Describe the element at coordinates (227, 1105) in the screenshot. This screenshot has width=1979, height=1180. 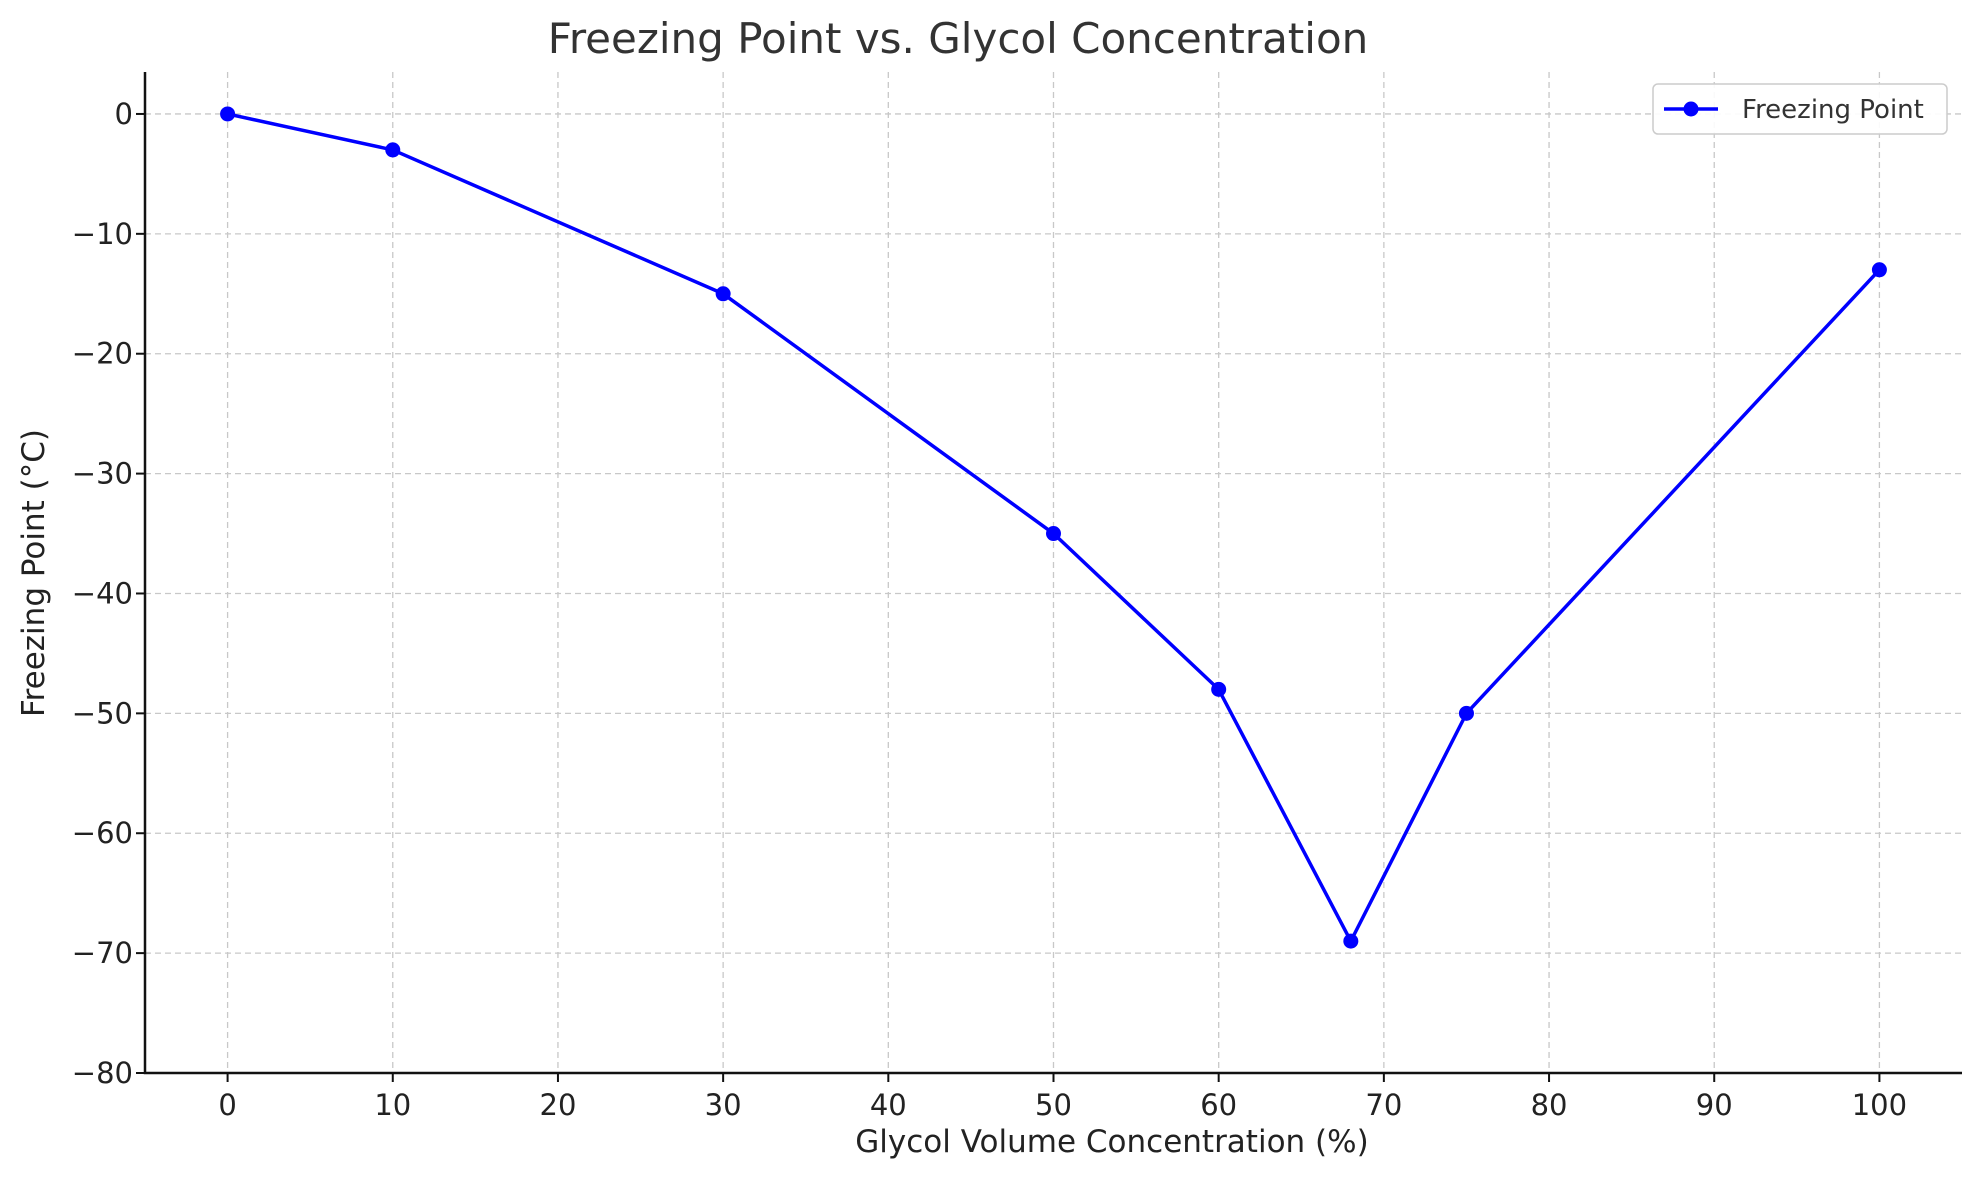
I see `x-tick-label: 0` at that location.